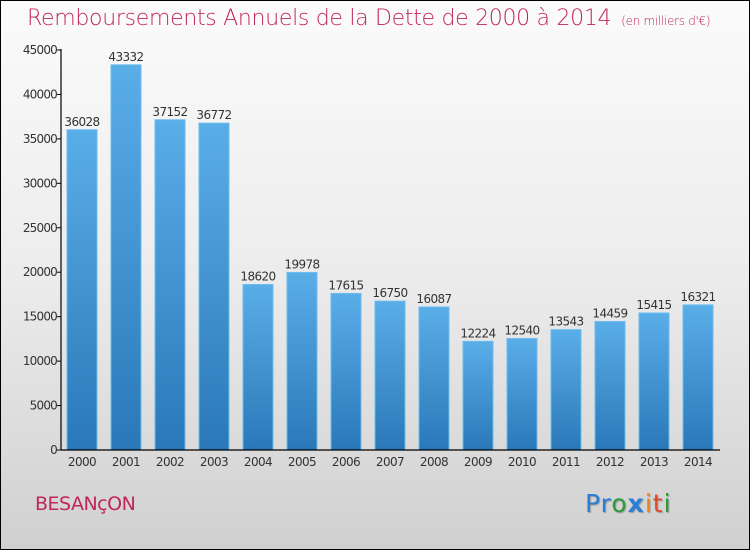  Describe the element at coordinates (302, 361) in the screenshot. I see `bar-2005` at that location.